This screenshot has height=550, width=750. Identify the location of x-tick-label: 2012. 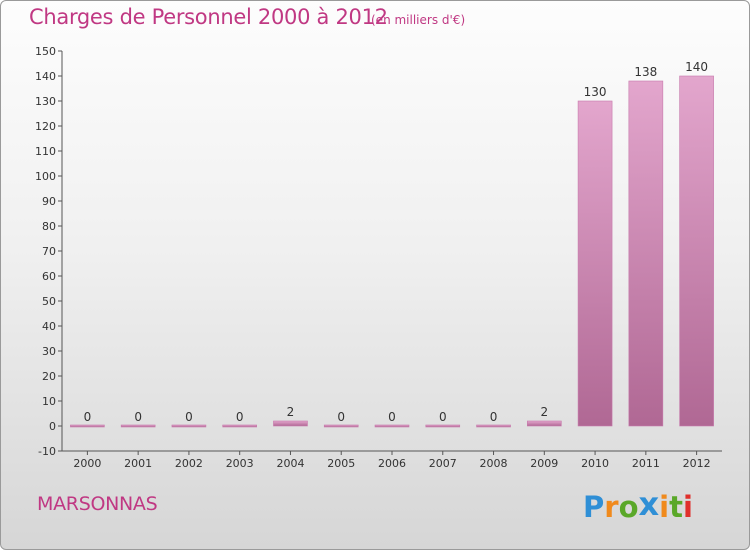
(697, 463).